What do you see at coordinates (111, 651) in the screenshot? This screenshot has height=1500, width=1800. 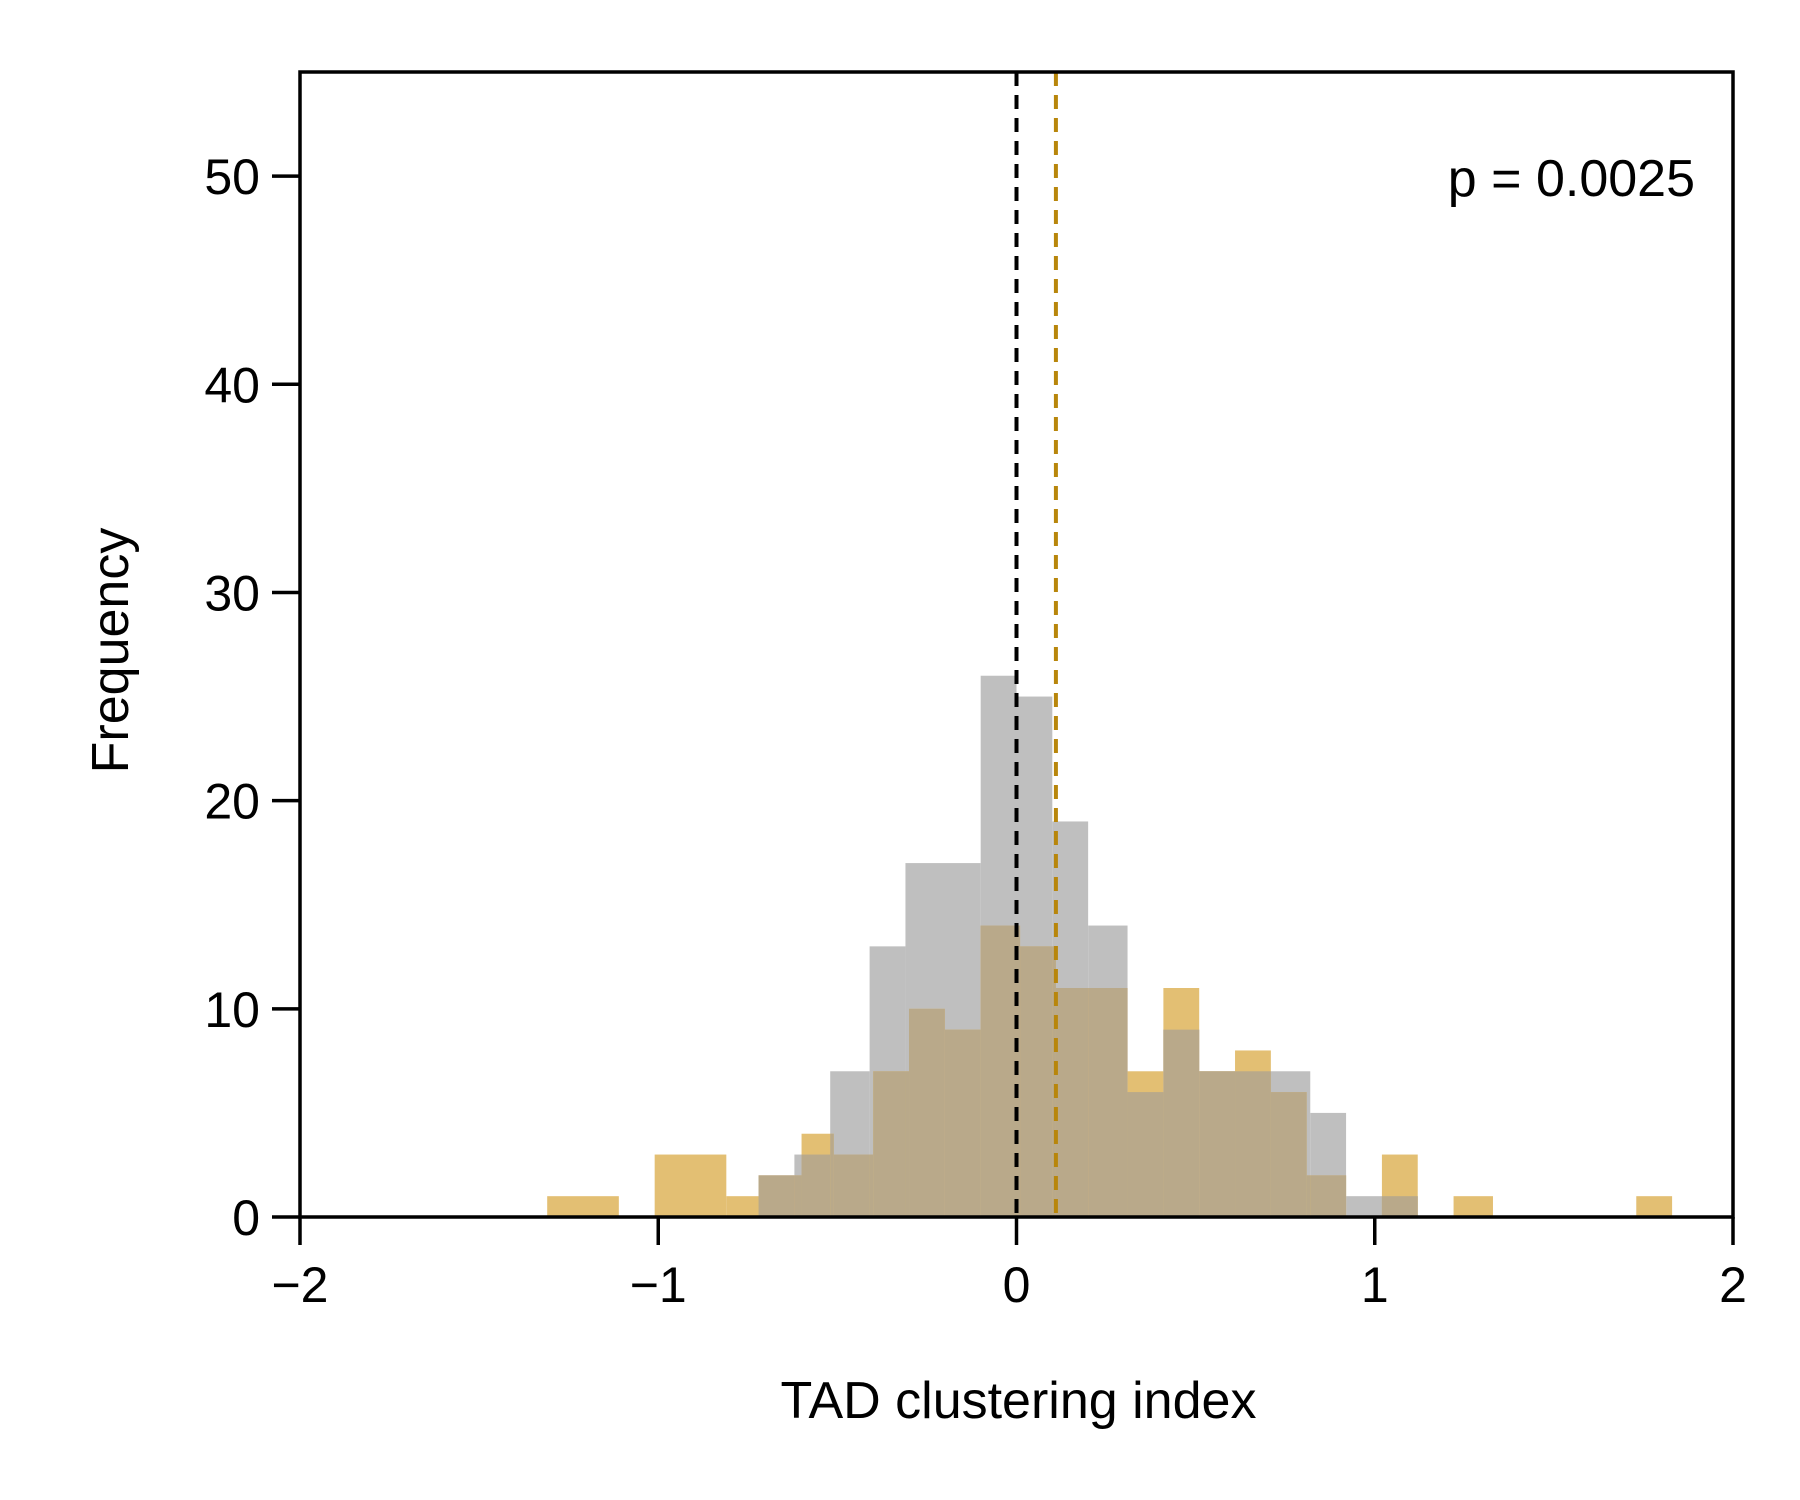 I see `y-axis-label: Frequency` at bounding box center [111, 651].